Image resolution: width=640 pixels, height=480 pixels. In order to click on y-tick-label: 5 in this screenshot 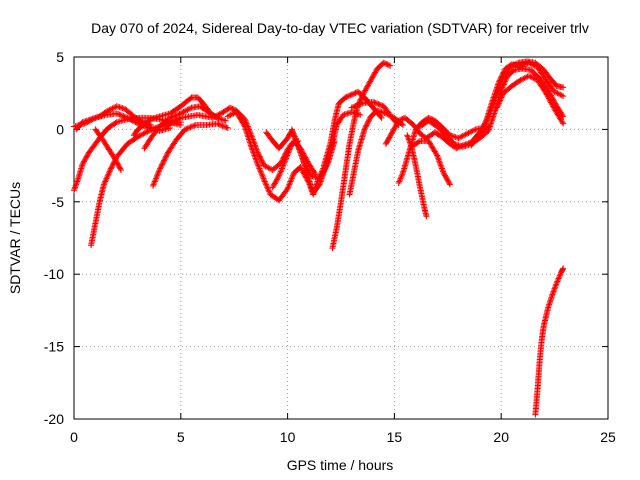, I will do `click(60, 57)`.